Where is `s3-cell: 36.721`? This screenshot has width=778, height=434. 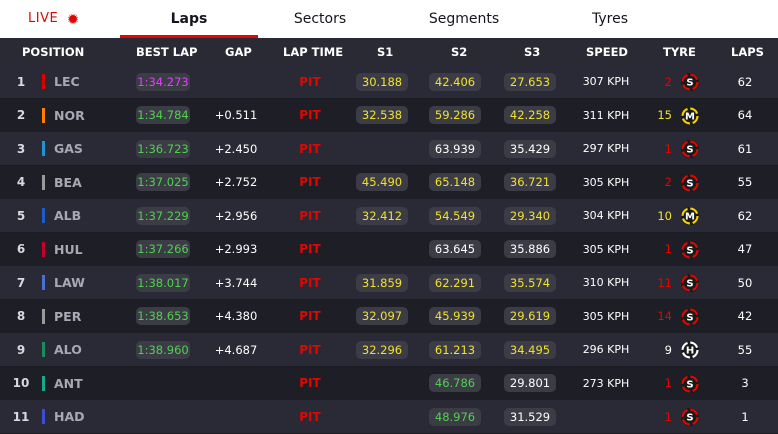 s3-cell: 36.721 is located at coordinates (530, 182).